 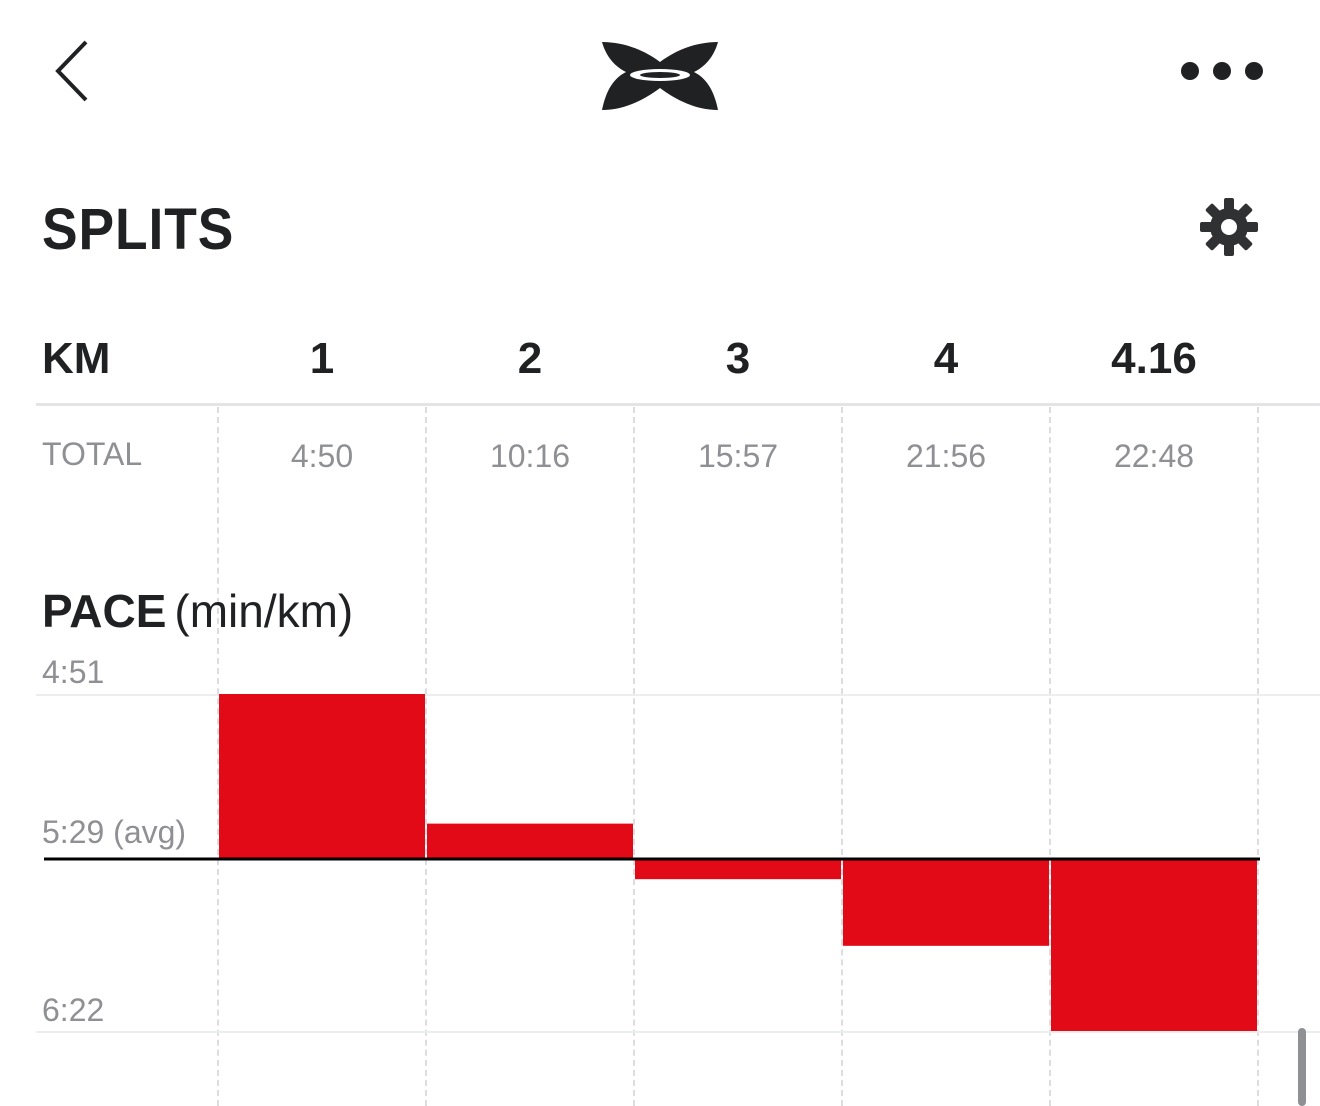 I want to click on total-value-5: 22:48, so click(x=1154, y=456).